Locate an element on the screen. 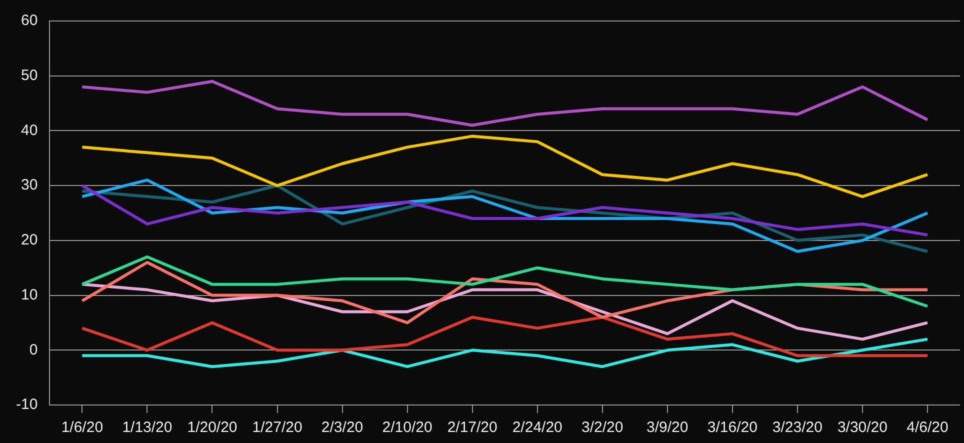 This screenshot has width=964, height=443. x-tick-label: 3/16/20 is located at coordinates (732, 427).